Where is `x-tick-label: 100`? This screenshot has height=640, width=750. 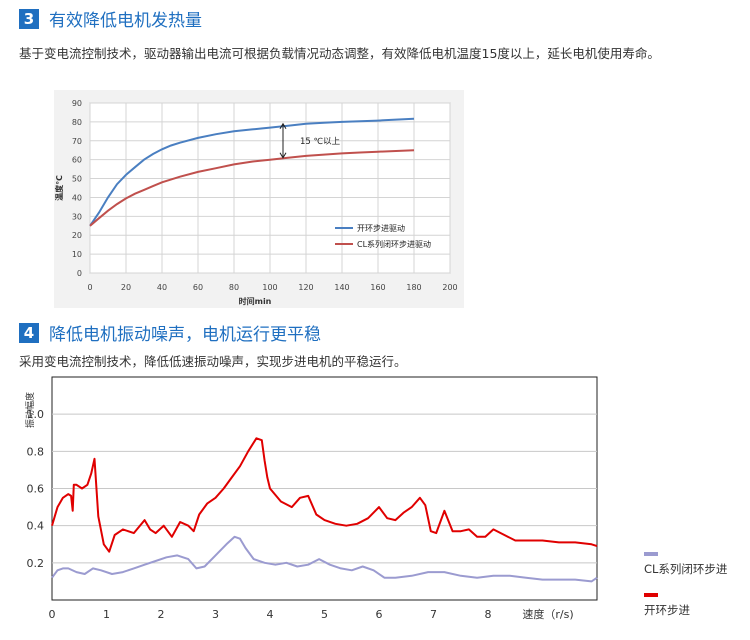 x-tick-label: 100 is located at coordinates (269, 287).